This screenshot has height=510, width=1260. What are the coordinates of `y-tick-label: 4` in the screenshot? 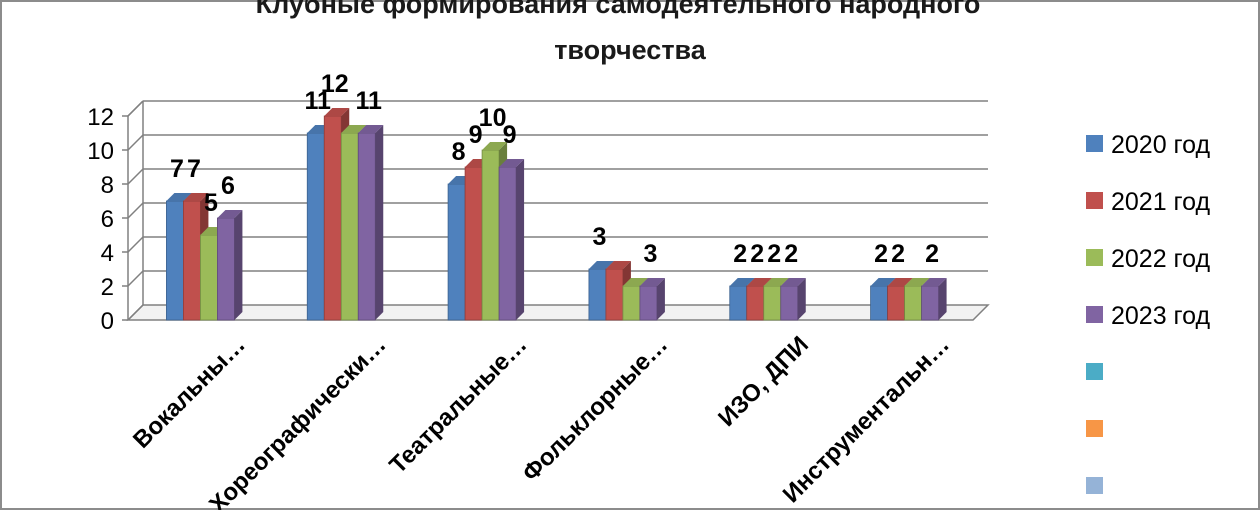 It's located at (107, 253).